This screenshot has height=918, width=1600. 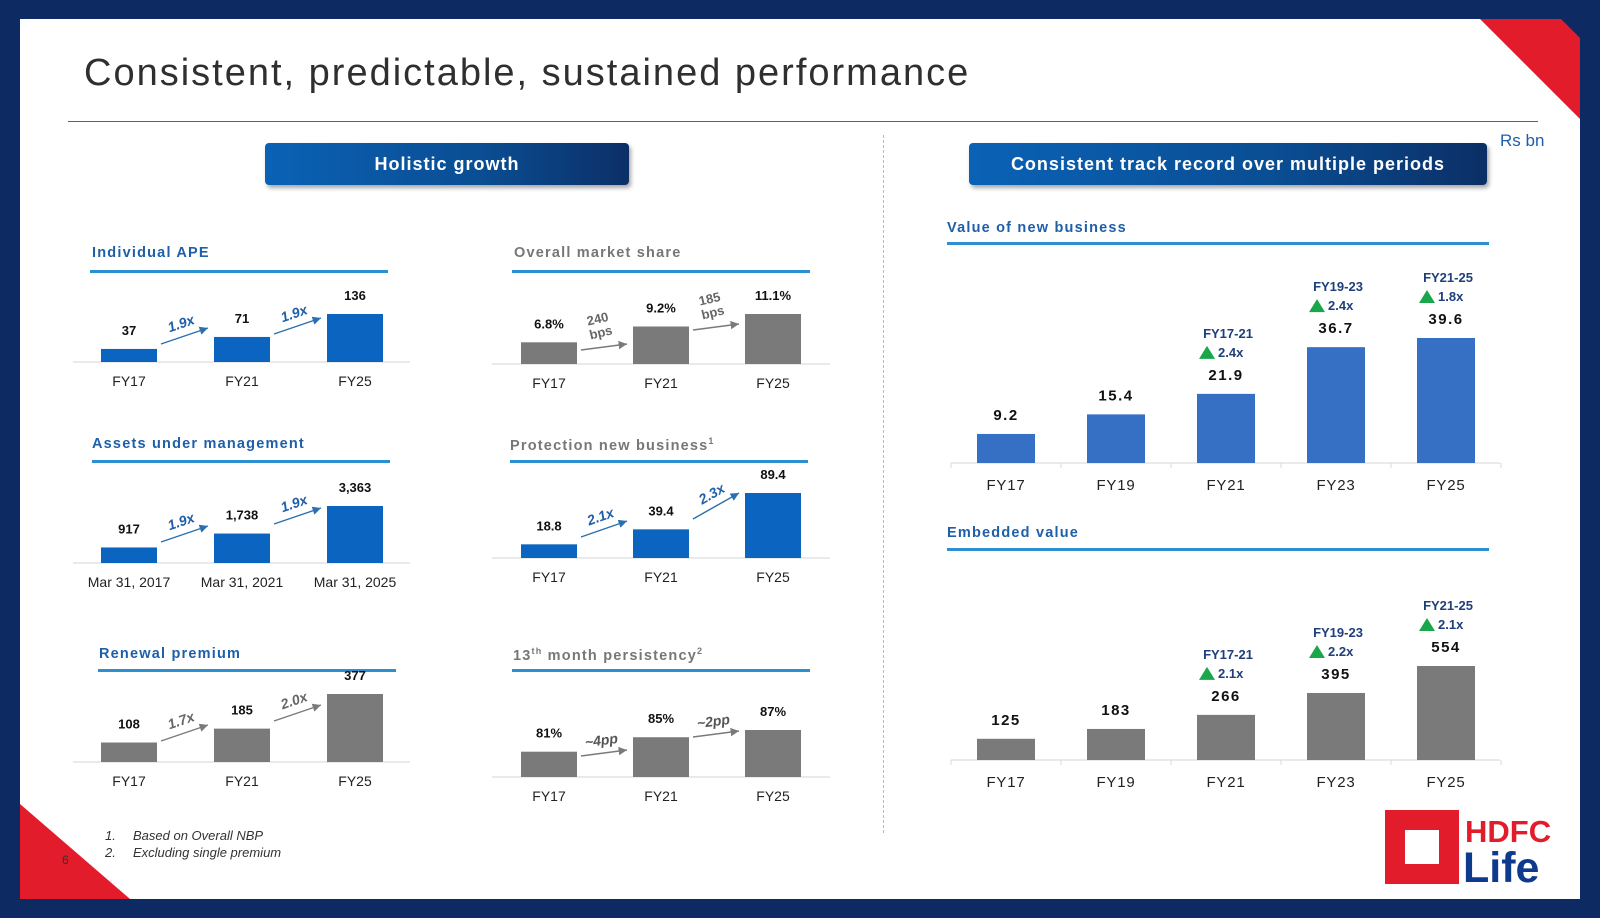 What do you see at coordinates (1218, 243) in the screenshot?
I see `value-of-new-business-title-rule` at bounding box center [1218, 243].